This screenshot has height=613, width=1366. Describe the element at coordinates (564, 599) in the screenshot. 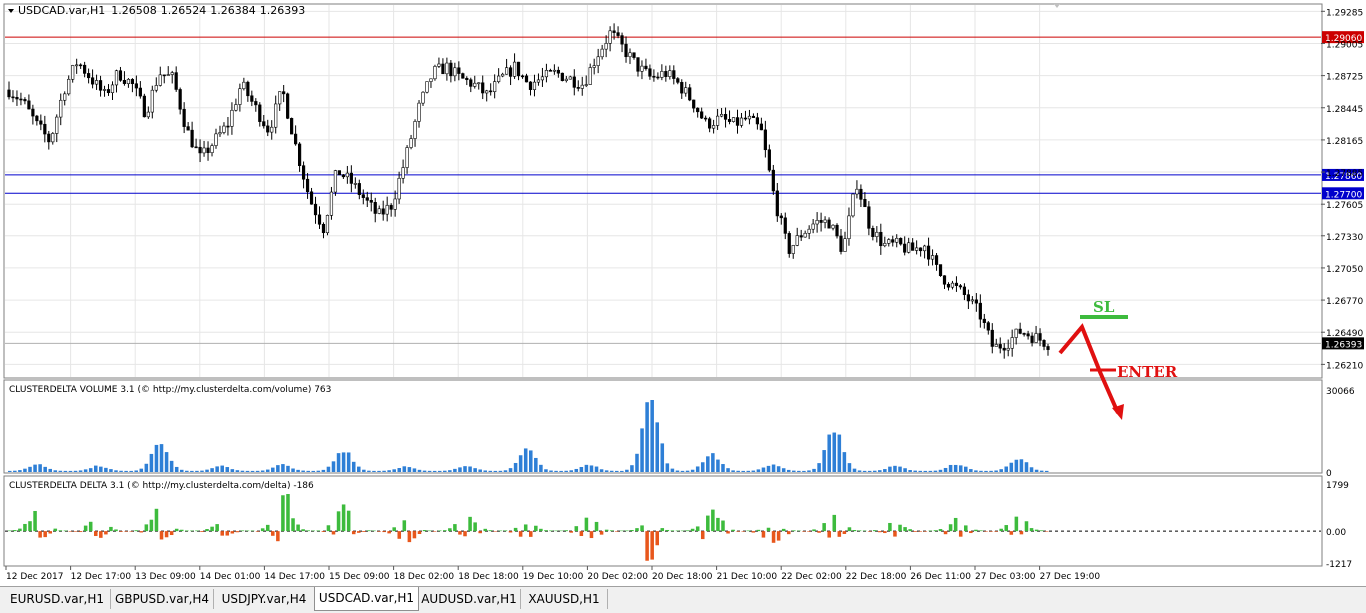

I see `tab-xauusd: XAUUSD,H1` at that location.